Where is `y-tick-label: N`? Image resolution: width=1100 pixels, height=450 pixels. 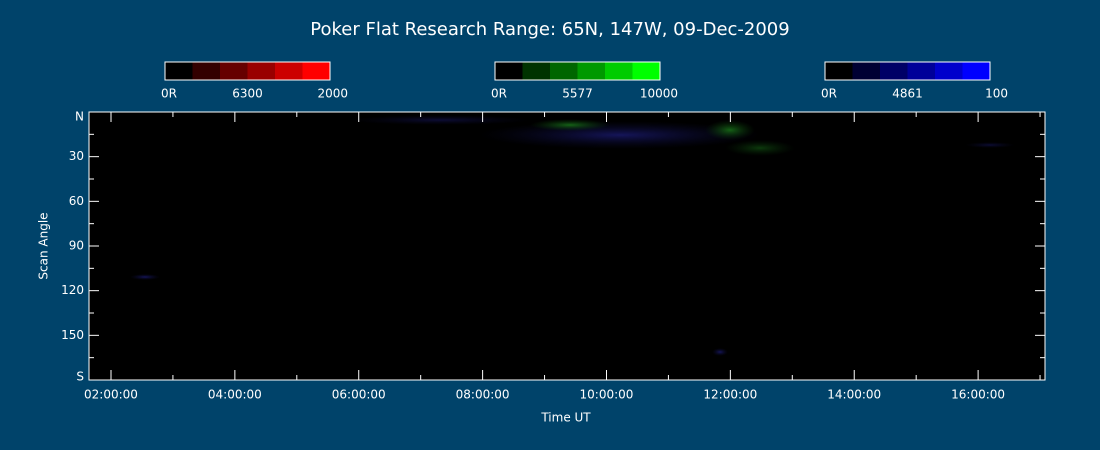 y-tick-label: N is located at coordinates (79, 117).